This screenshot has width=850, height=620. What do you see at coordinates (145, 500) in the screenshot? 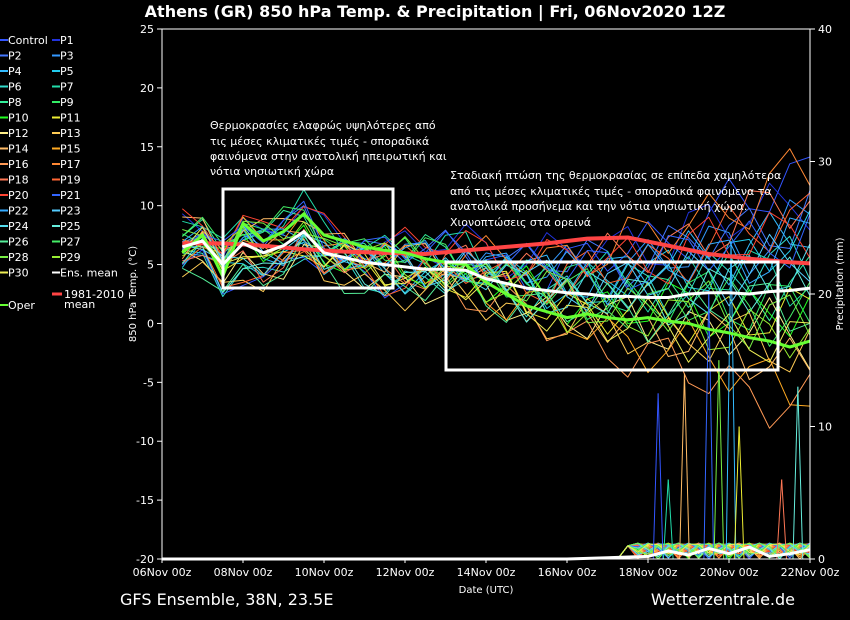
I see `y-tick-label: -15` at bounding box center [145, 500].